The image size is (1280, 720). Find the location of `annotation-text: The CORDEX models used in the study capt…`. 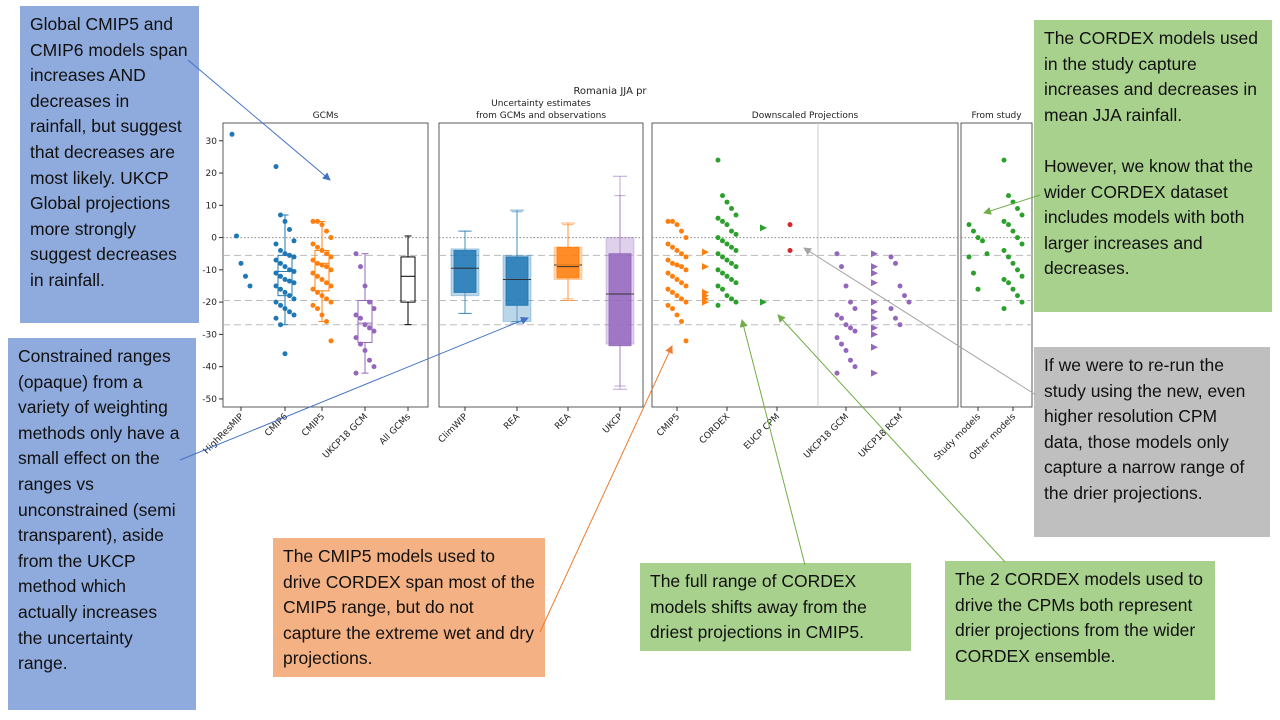

annotation-text: The CORDEX models used in the study capt… is located at coordinates (1151, 76).